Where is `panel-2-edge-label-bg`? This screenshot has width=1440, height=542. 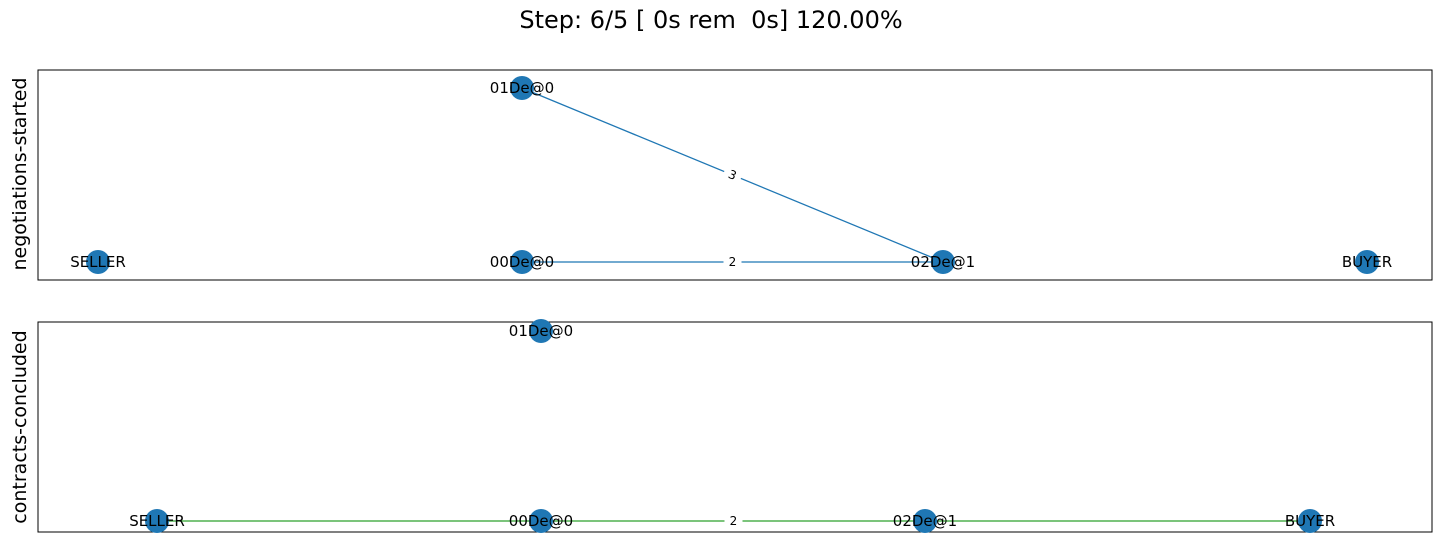
panel-2-edge-label-bg is located at coordinates (733, 521).